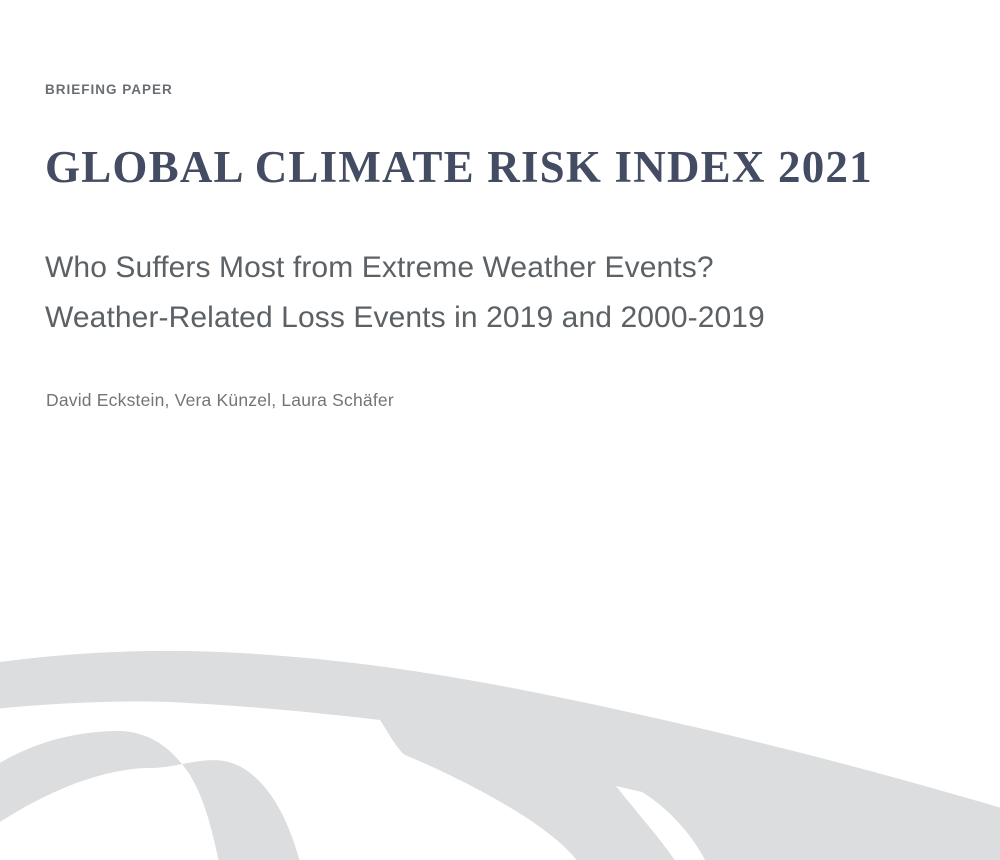 Image resolution: width=1000 pixels, height=860 pixels. What do you see at coordinates (150, 795) in the screenshot?
I see `globe-meridian-arch-shape` at bounding box center [150, 795].